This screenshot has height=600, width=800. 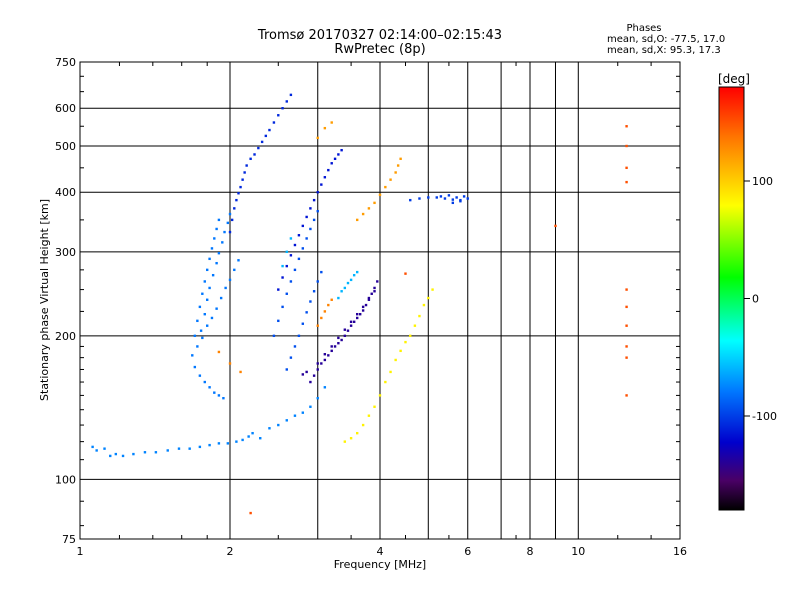 What do you see at coordinates (755, 299) in the screenshot?
I see `colorbar-tick-label: 0` at bounding box center [755, 299].